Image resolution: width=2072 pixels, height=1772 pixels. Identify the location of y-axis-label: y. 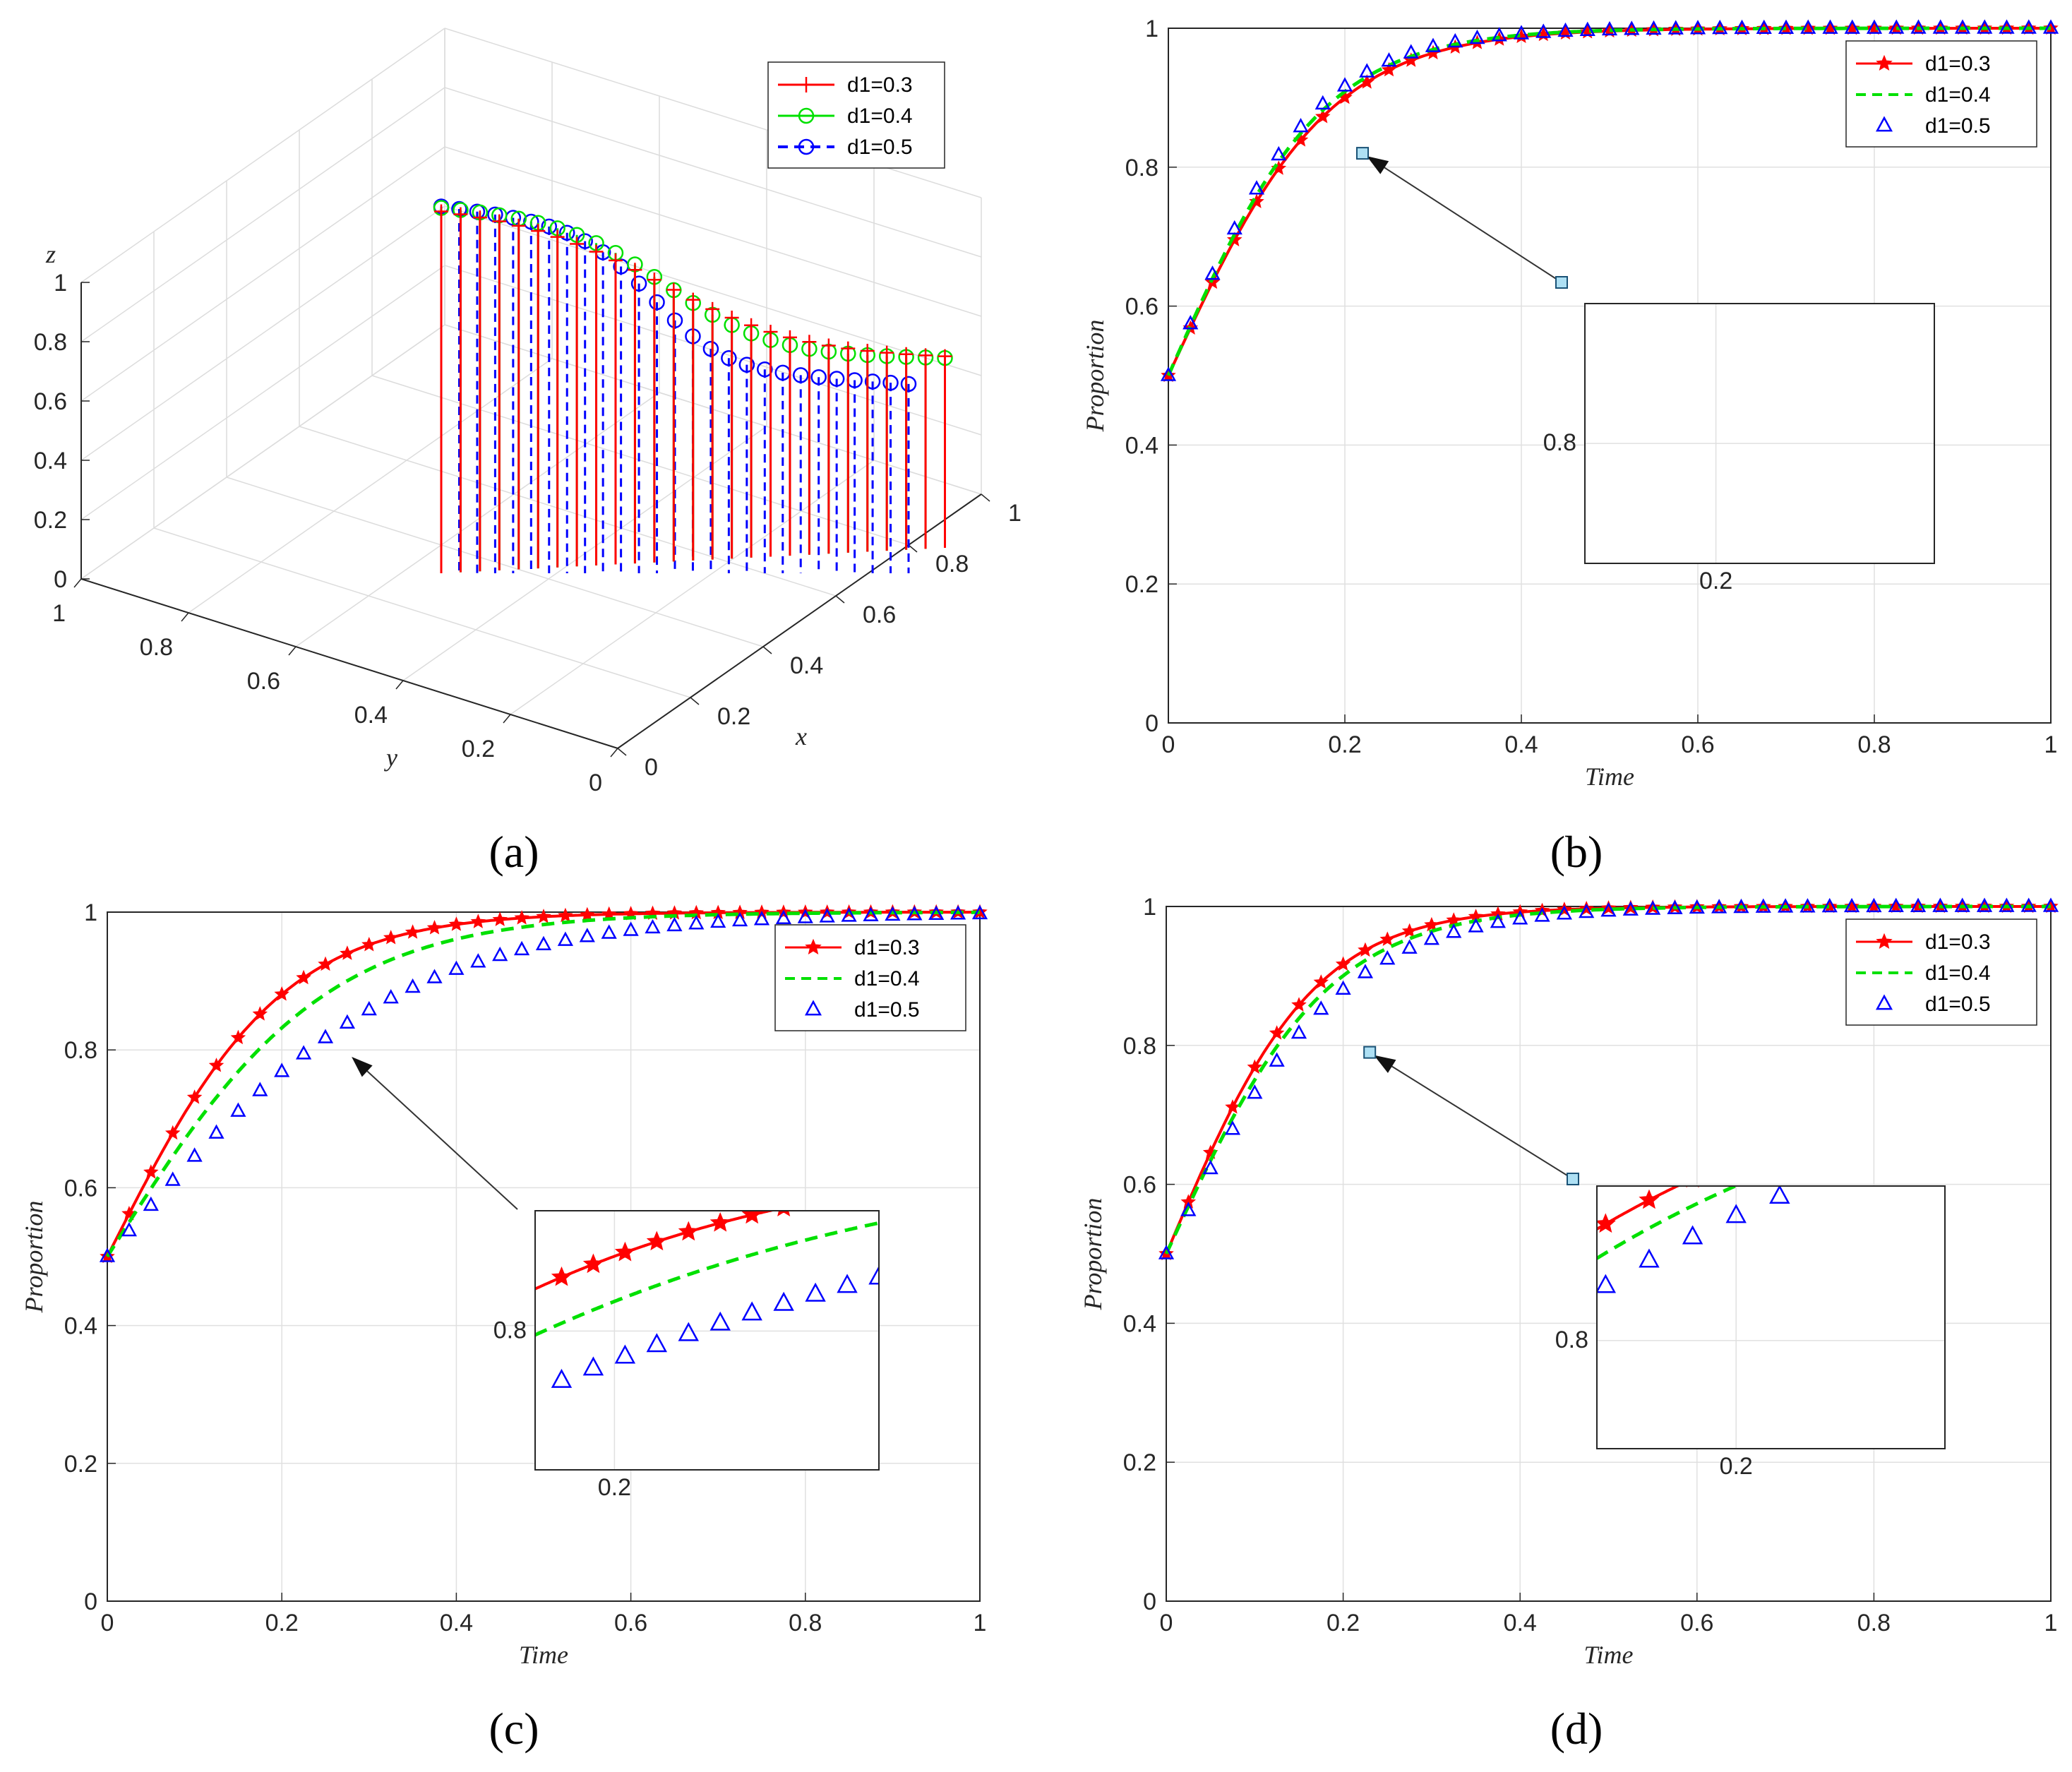
(391, 757).